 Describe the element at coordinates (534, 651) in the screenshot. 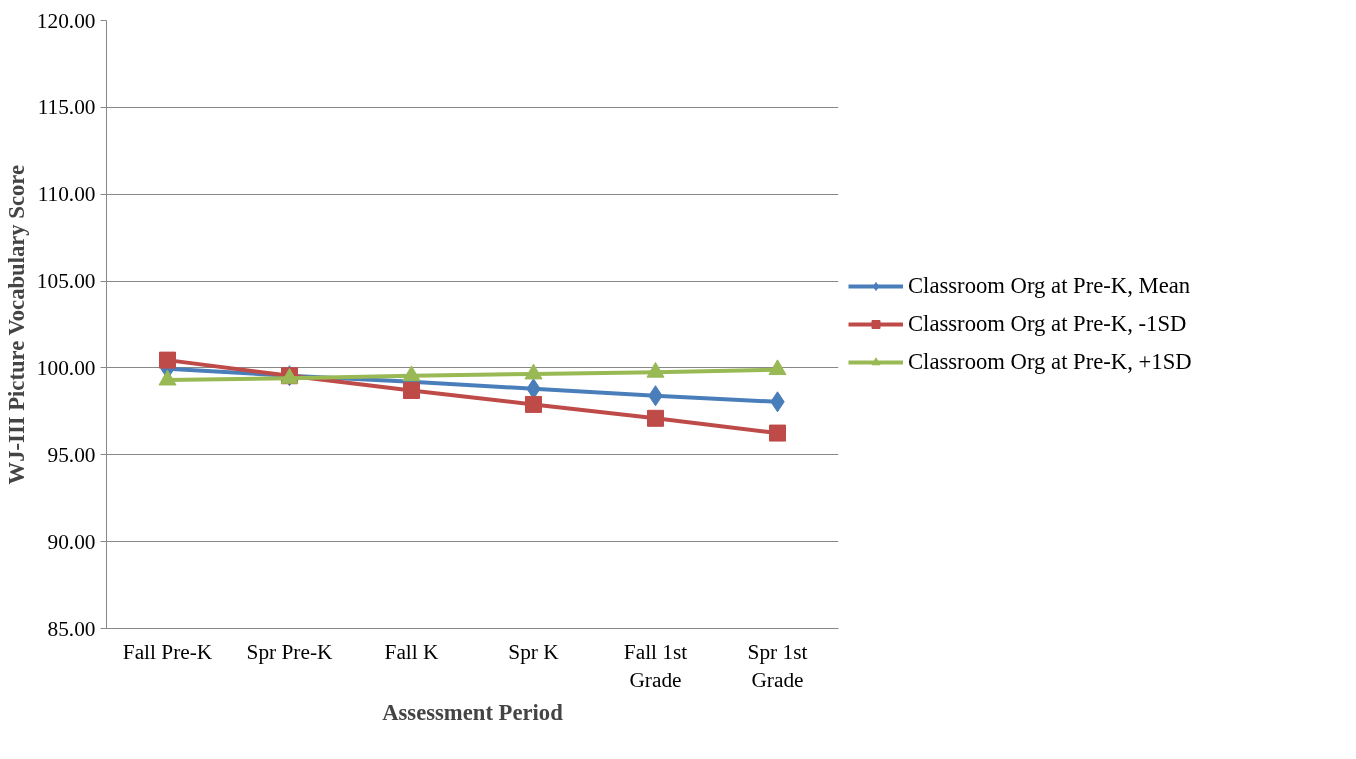

I see `x-tick-label: Spr K` at that location.